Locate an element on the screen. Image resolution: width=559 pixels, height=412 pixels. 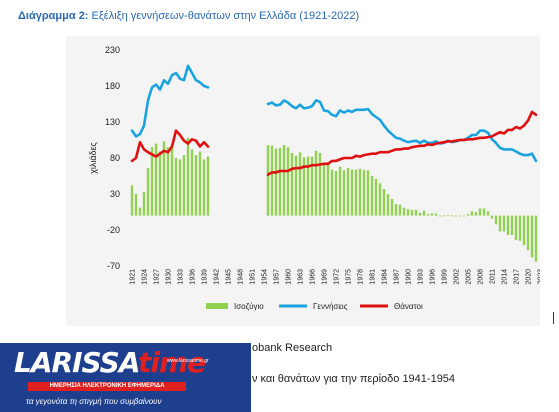
logo-wordmark: LARISSAtime is located at coordinates (110, 362).